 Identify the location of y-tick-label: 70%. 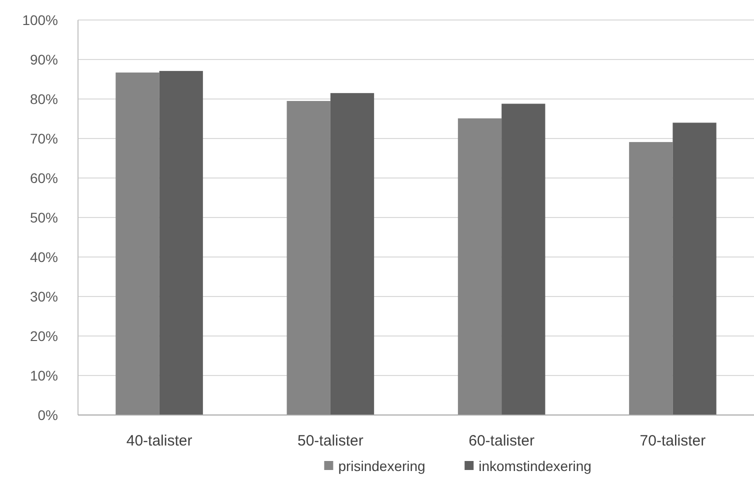
(44, 138).